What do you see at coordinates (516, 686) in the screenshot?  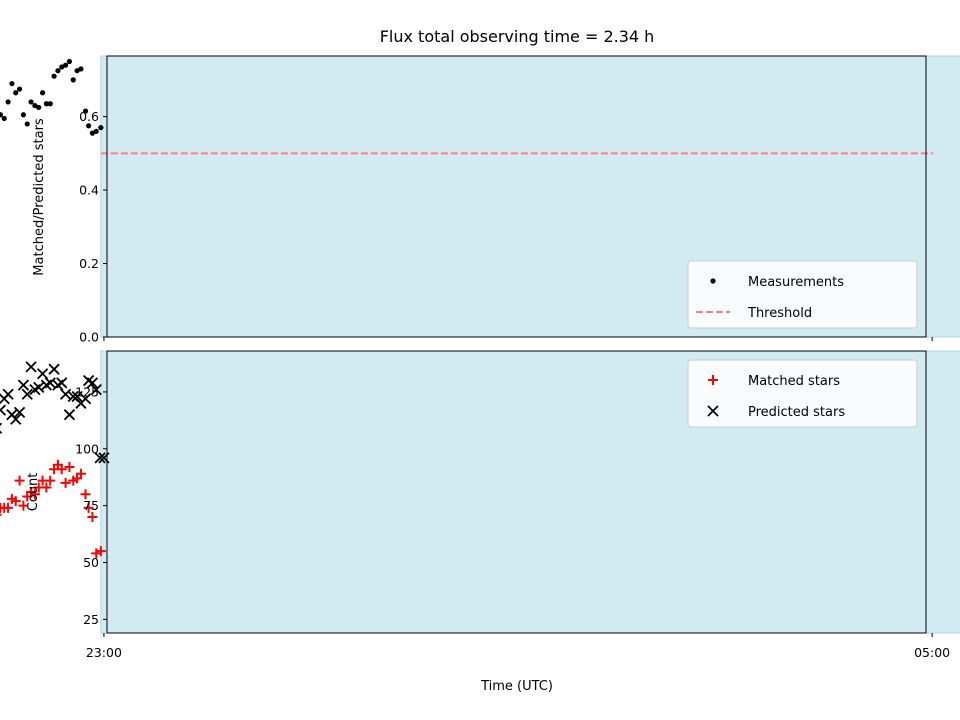 I see `x-axis-label: Time (UTC)` at bounding box center [516, 686].